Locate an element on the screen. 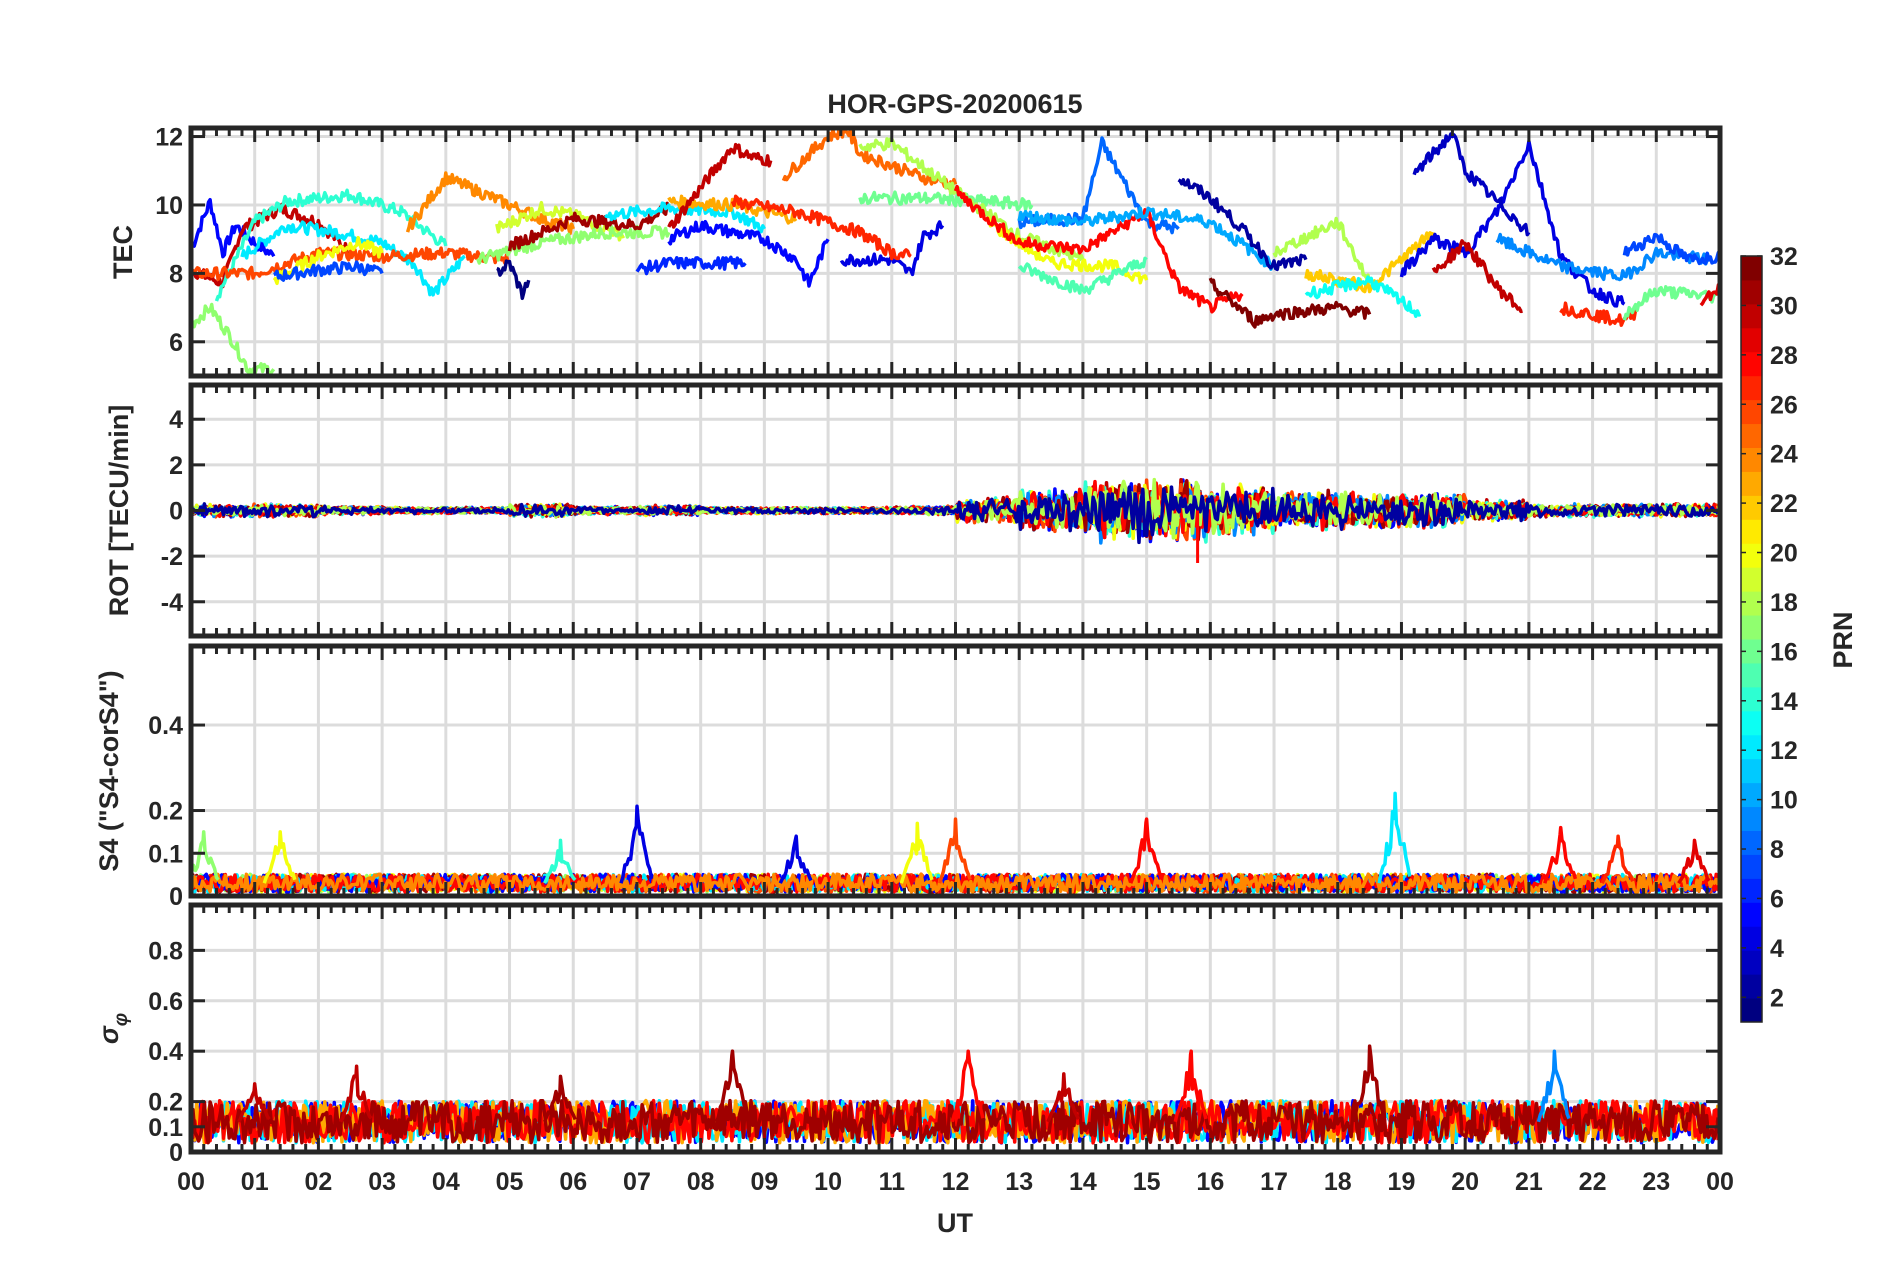 The image size is (1902, 1272). y-tick-label: 0.8 is located at coordinates (165, 951).